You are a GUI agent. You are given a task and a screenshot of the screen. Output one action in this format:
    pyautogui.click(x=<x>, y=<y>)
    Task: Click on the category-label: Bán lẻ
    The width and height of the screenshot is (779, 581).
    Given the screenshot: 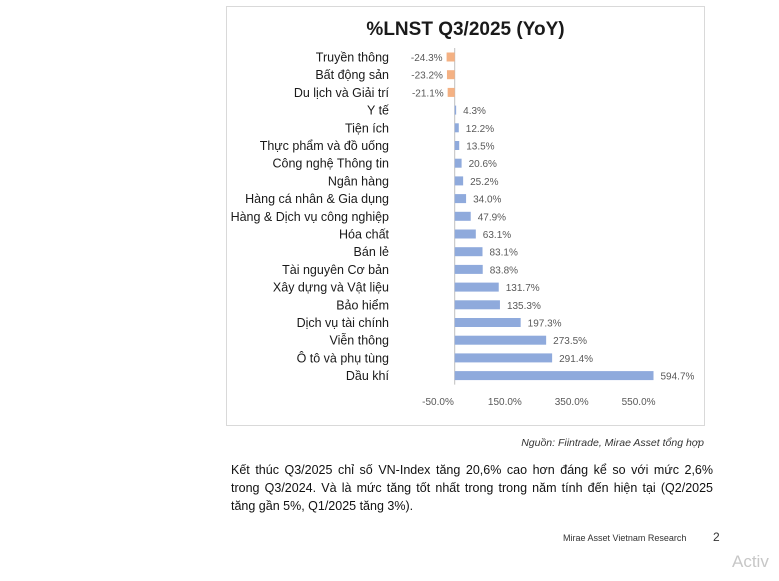 What is the action you would take?
    pyautogui.click(x=371, y=252)
    